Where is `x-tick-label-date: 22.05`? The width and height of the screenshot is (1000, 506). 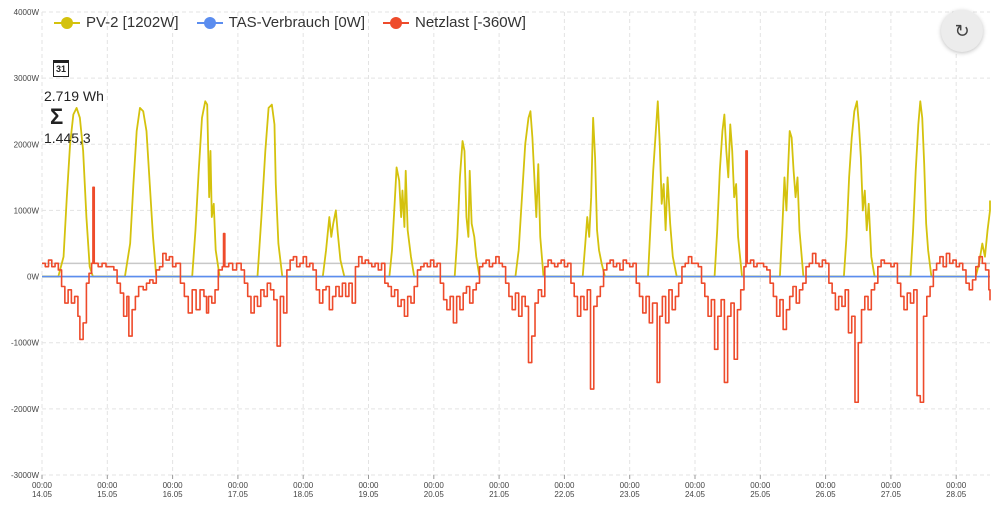
x-tick-label-date: 22.05 is located at coordinates (564, 494).